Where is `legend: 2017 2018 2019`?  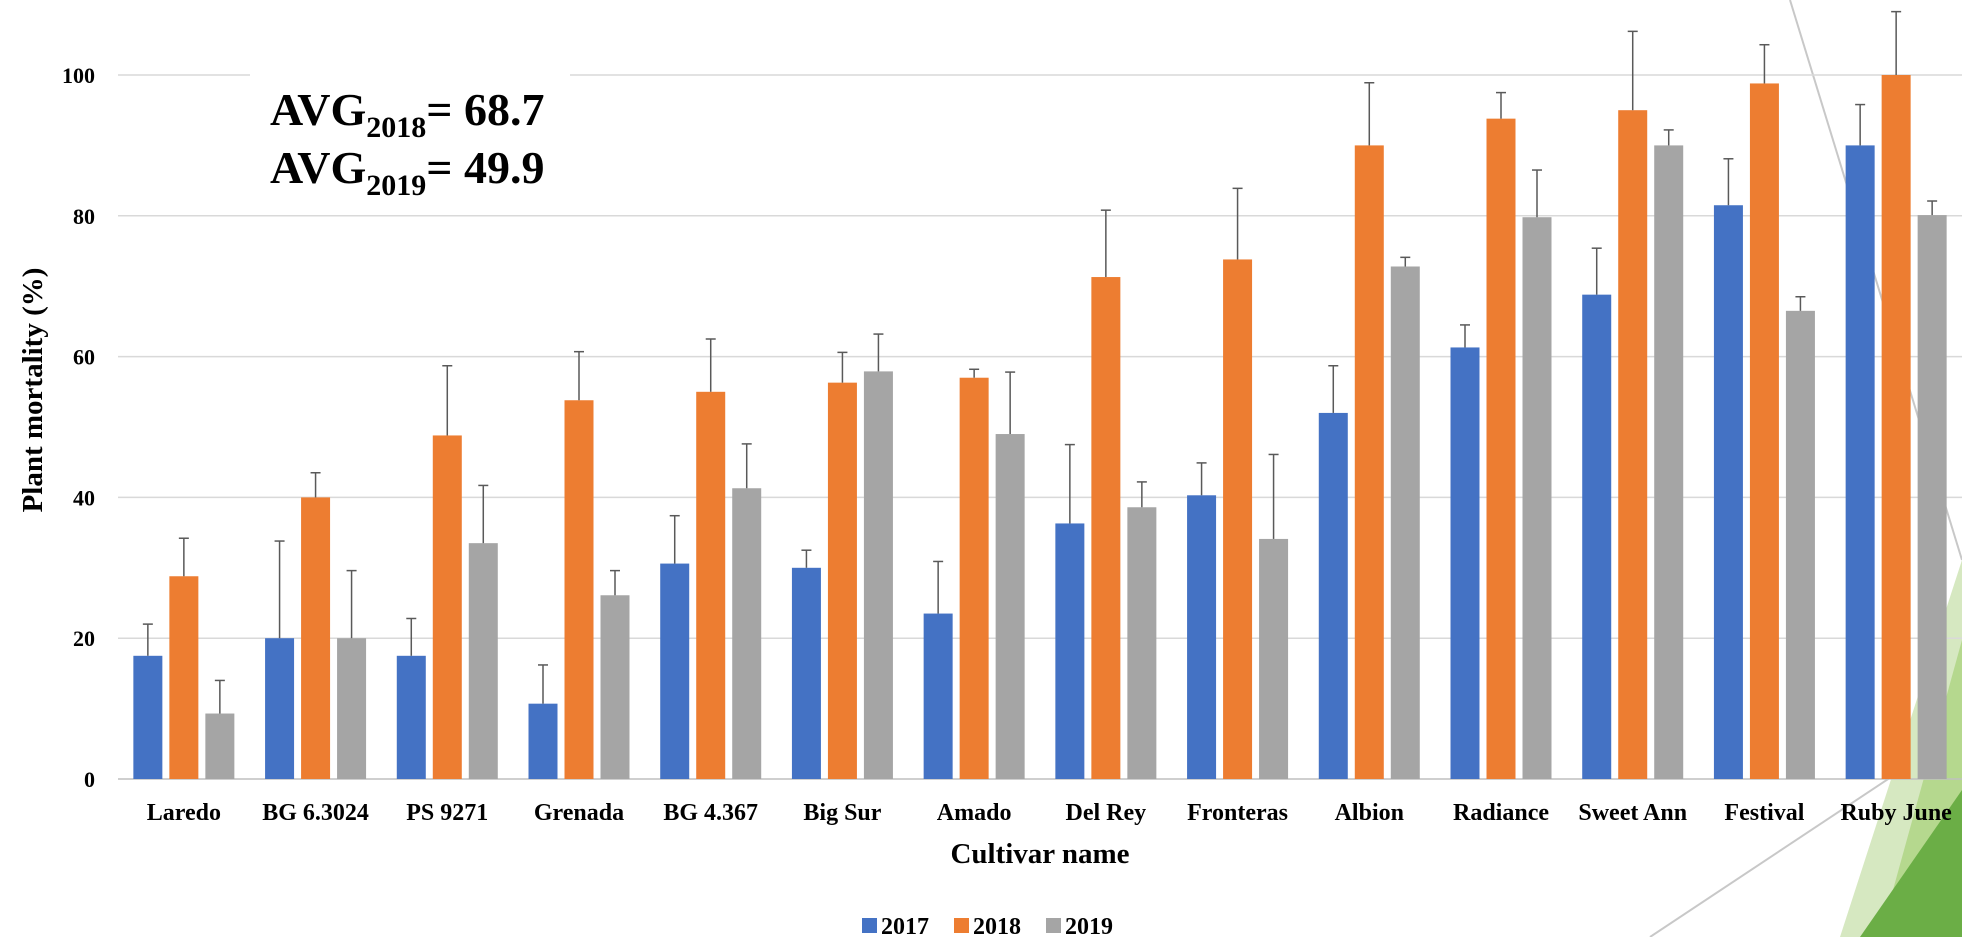 legend: 2017 2018 2019 is located at coordinates (987, 925).